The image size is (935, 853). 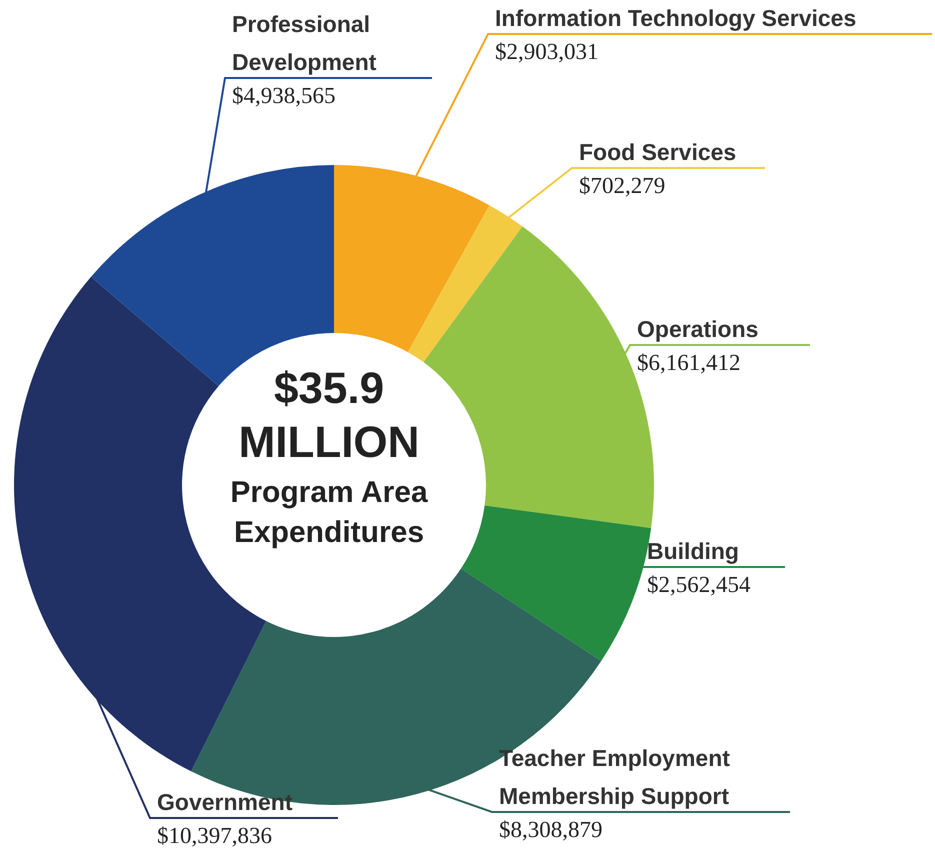 I want to click on data-label: $8,308,879, so click(x=550, y=829).